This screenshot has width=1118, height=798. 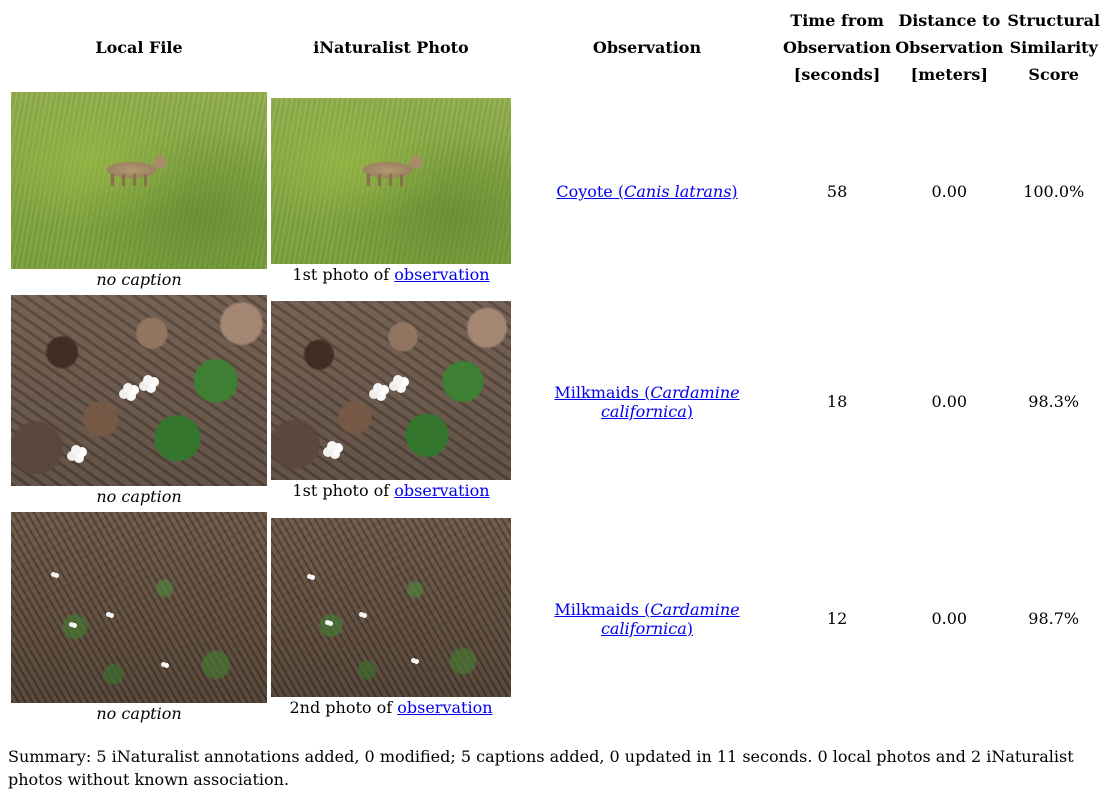 I want to click on inat-photo-cell: 2nd photo of observation, so click(x=391, y=618).